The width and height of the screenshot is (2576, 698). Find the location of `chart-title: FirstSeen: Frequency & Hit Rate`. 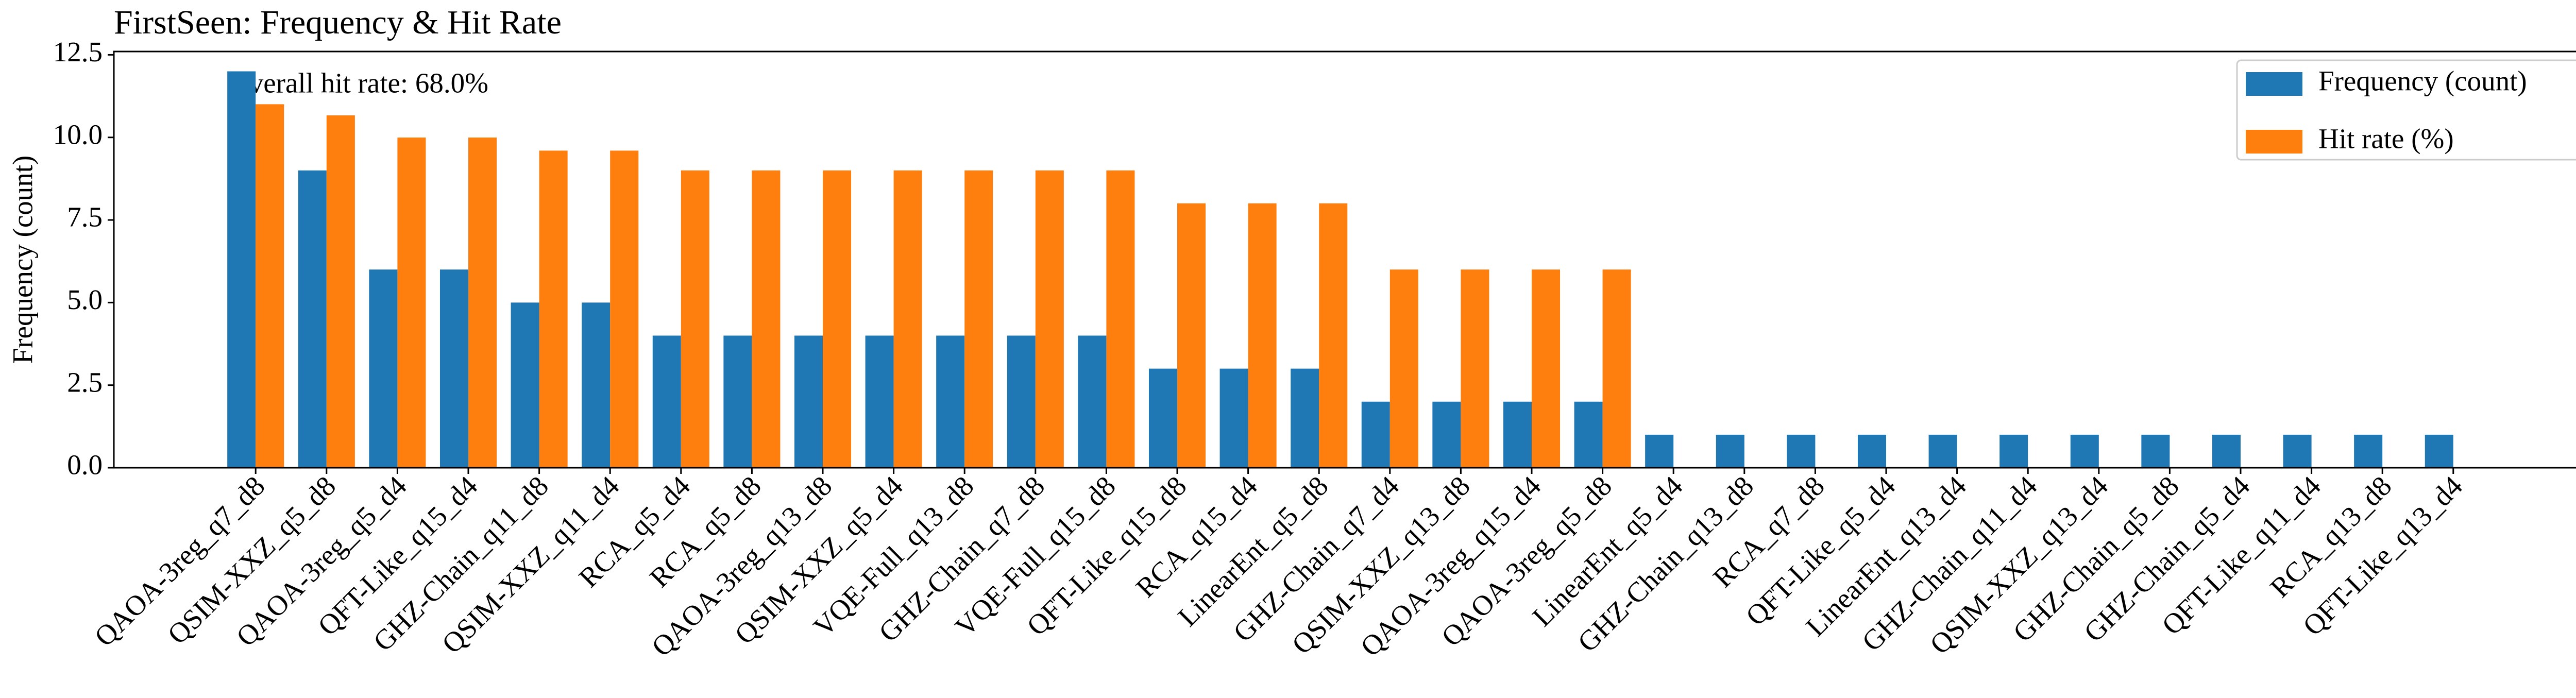

chart-title: FirstSeen: Frequency & Hit Rate is located at coordinates (338, 23).